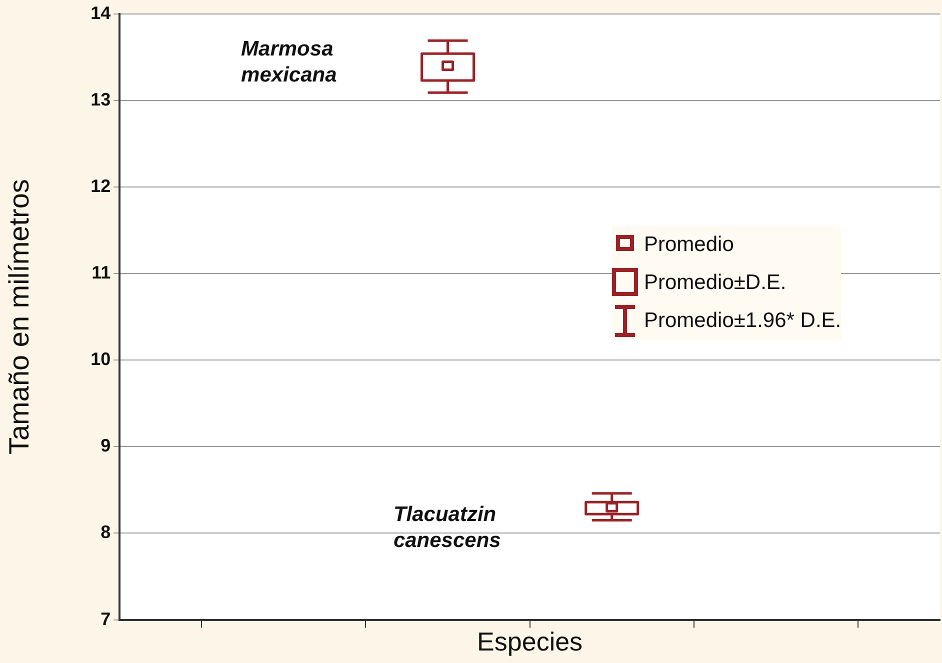  What do you see at coordinates (105, 446) in the screenshot?
I see `y-tick-label: 9` at bounding box center [105, 446].